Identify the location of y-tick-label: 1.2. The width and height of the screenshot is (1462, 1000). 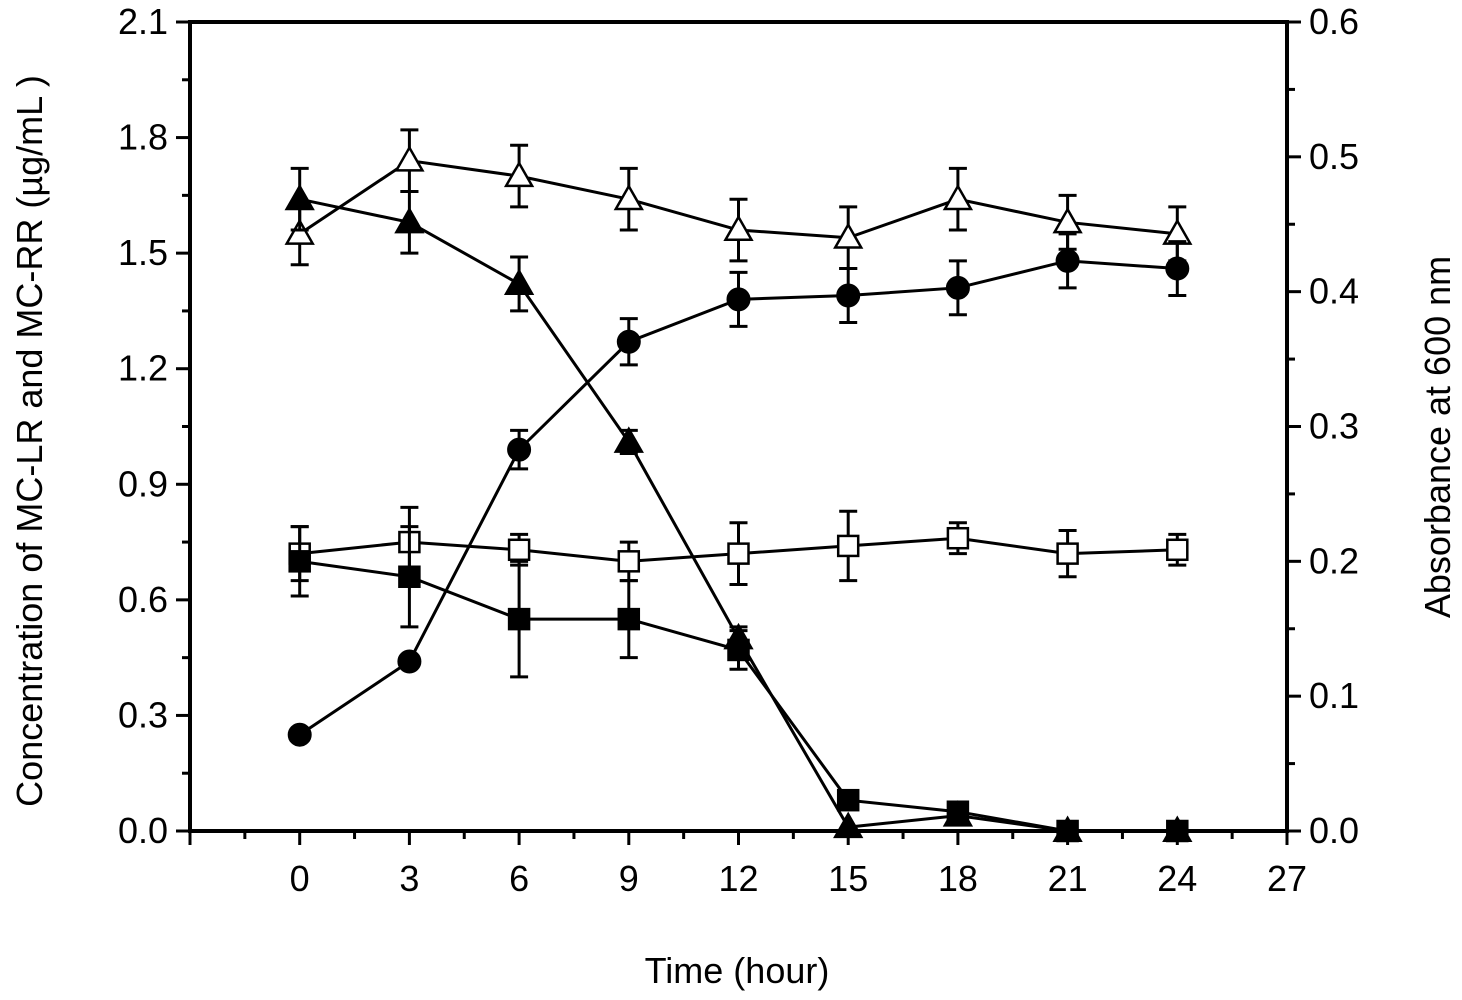
(143, 368).